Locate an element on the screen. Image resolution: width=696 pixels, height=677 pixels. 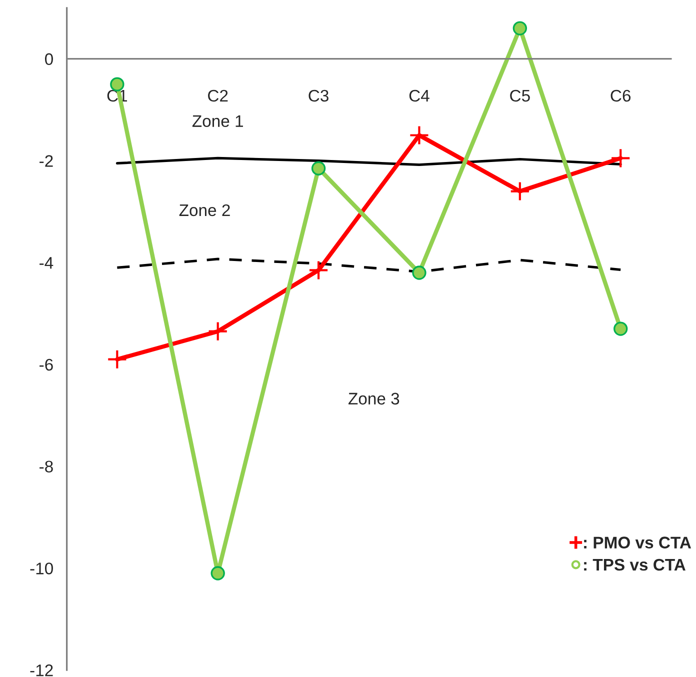
legend-label: : TPS vs CTA is located at coordinates (635, 564).